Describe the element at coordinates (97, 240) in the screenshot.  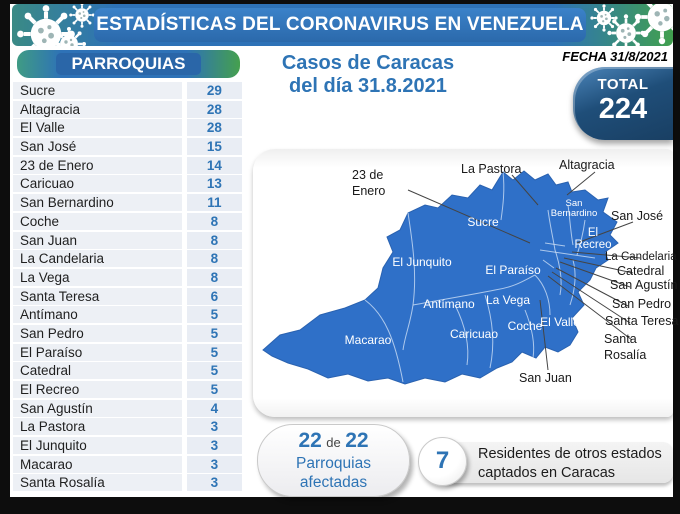
I see `parish-name-cell: San Juan` at that location.